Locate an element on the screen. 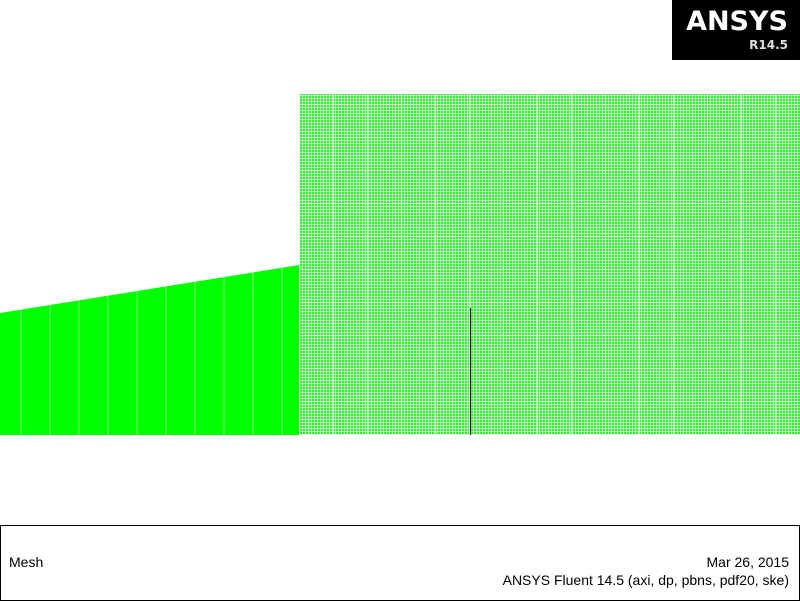  axis-line is located at coordinates (470, 371).